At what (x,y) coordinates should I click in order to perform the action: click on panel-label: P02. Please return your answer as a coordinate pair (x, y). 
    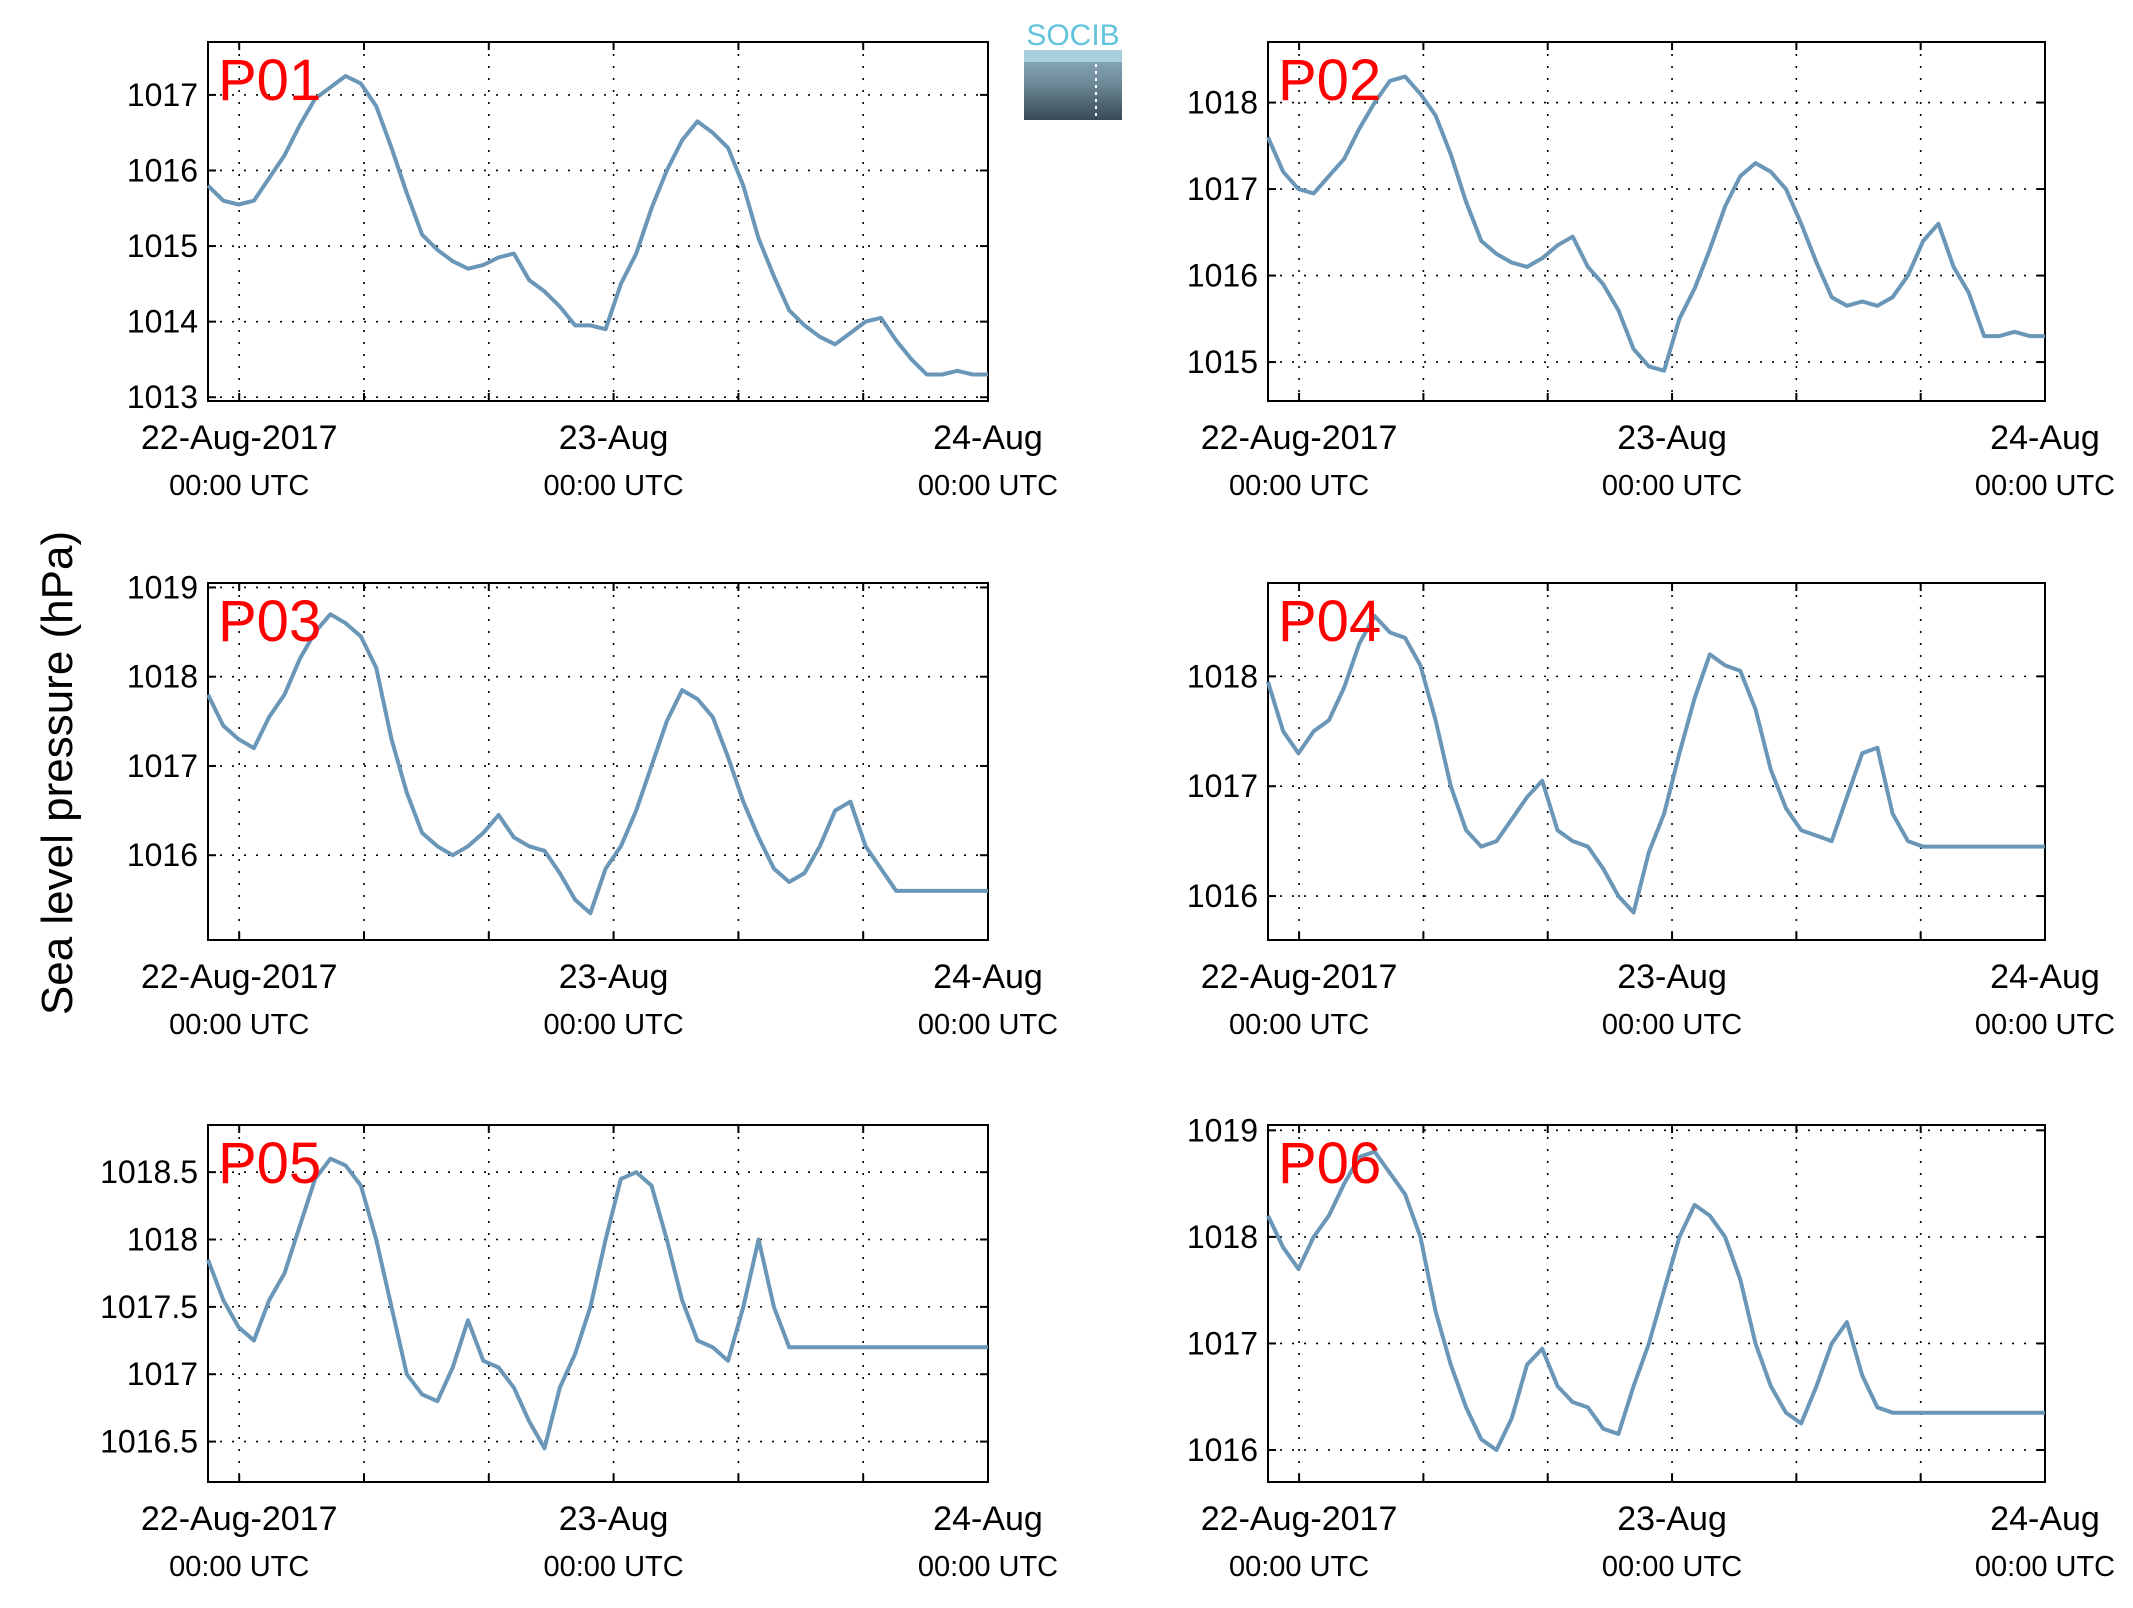
    Looking at the image, I should click on (1329, 80).